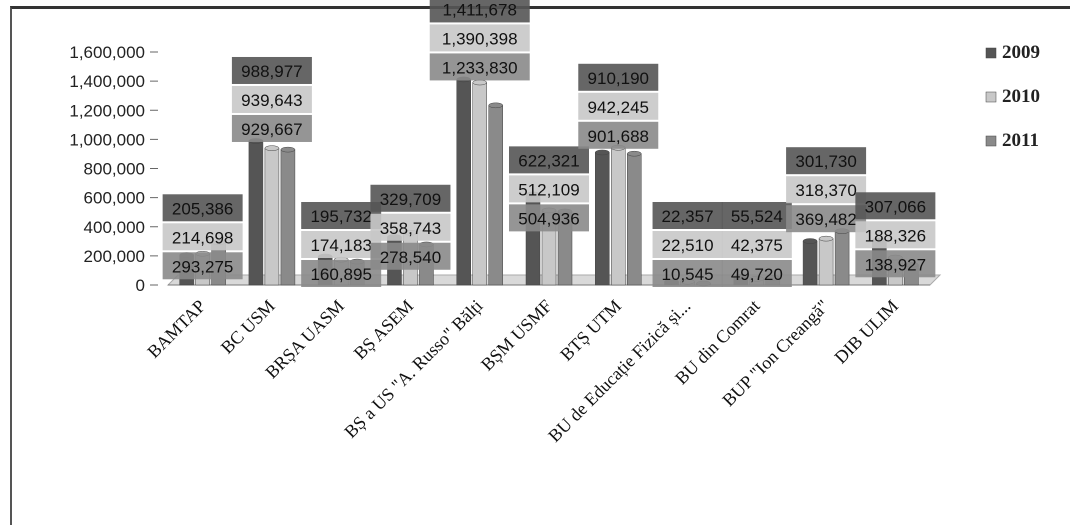 This screenshot has width=1070, height=525. Describe the element at coordinates (413, 369) in the screenshot. I see `x-tick-label: BȘ a US "A. Russo" Bălți` at that location.